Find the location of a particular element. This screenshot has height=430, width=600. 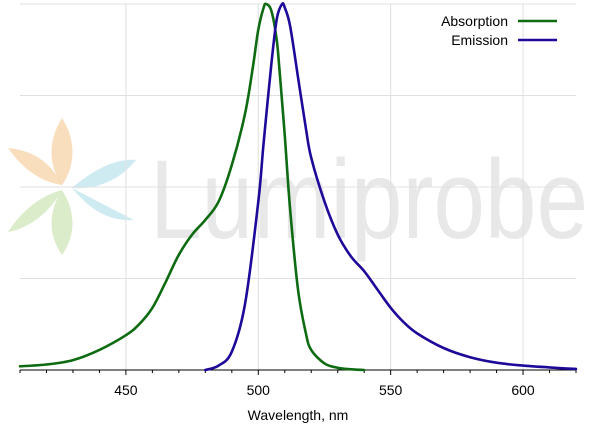

axes: 450 500 550 600 is located at coordinates (298, 383).